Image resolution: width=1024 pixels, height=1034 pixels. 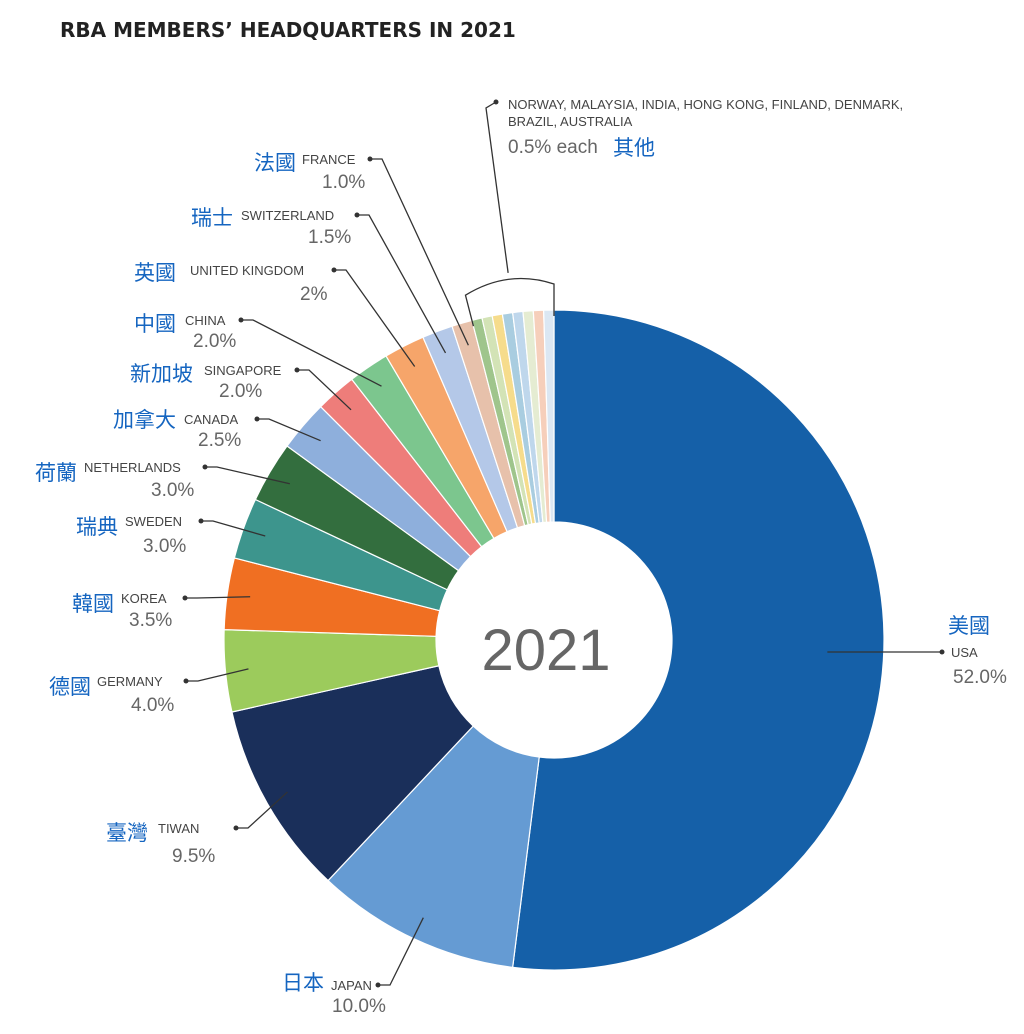 What do you see at coordinates (56, 473) in the screenshot?
I see `label-zh-netherlands: 荷蘭` at bounding box center [56, 473].